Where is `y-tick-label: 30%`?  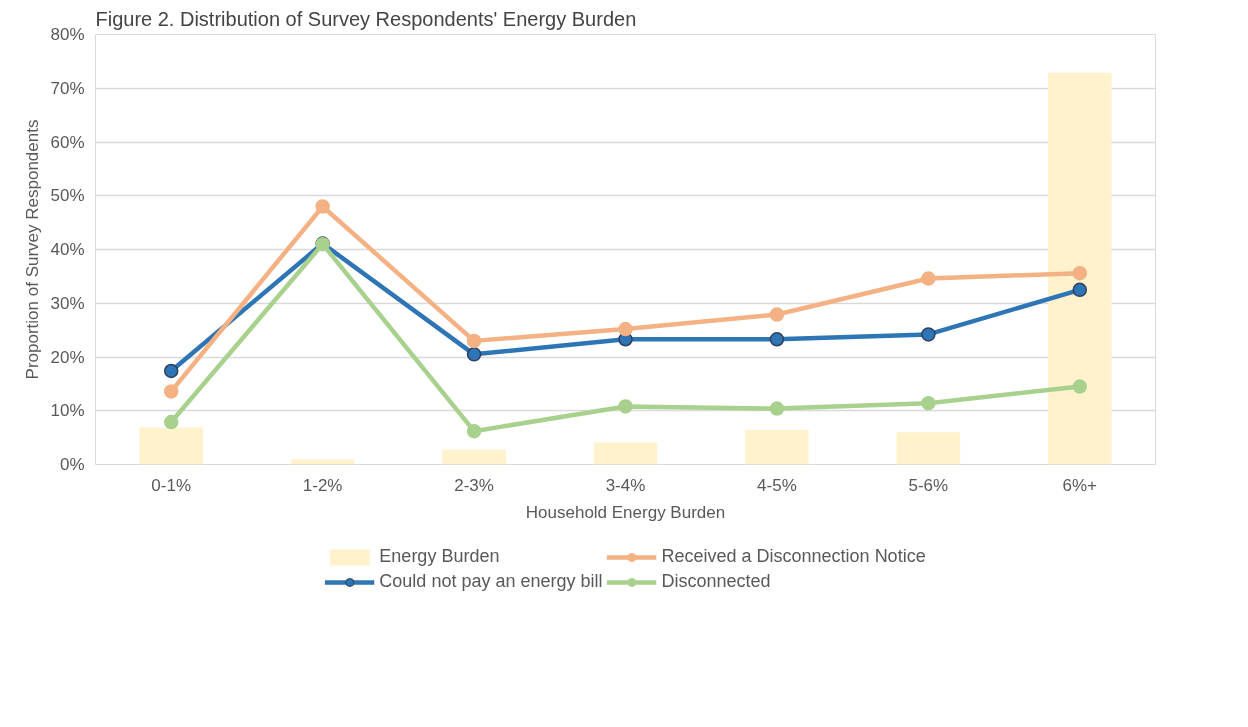 y-tick-label: 30% is located at coordinates (67, 303).